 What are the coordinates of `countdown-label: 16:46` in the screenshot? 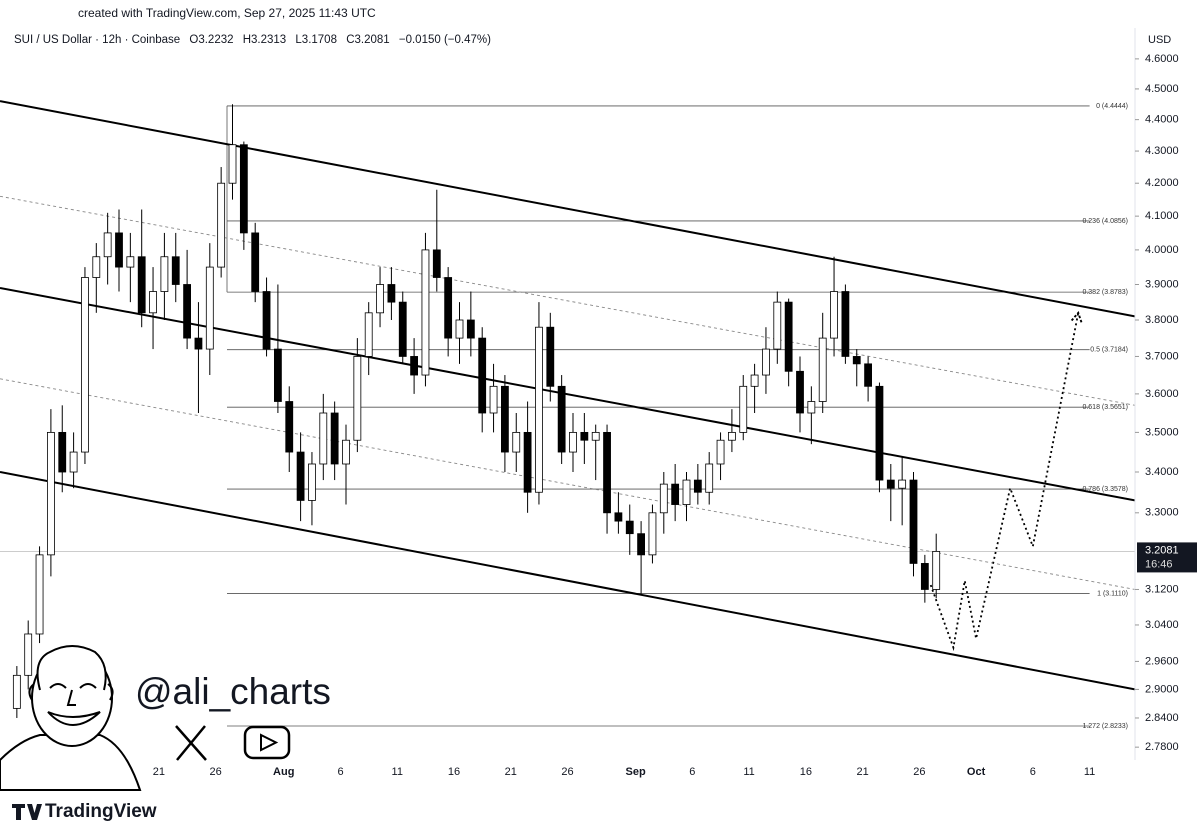 It's located at (1159, 564).